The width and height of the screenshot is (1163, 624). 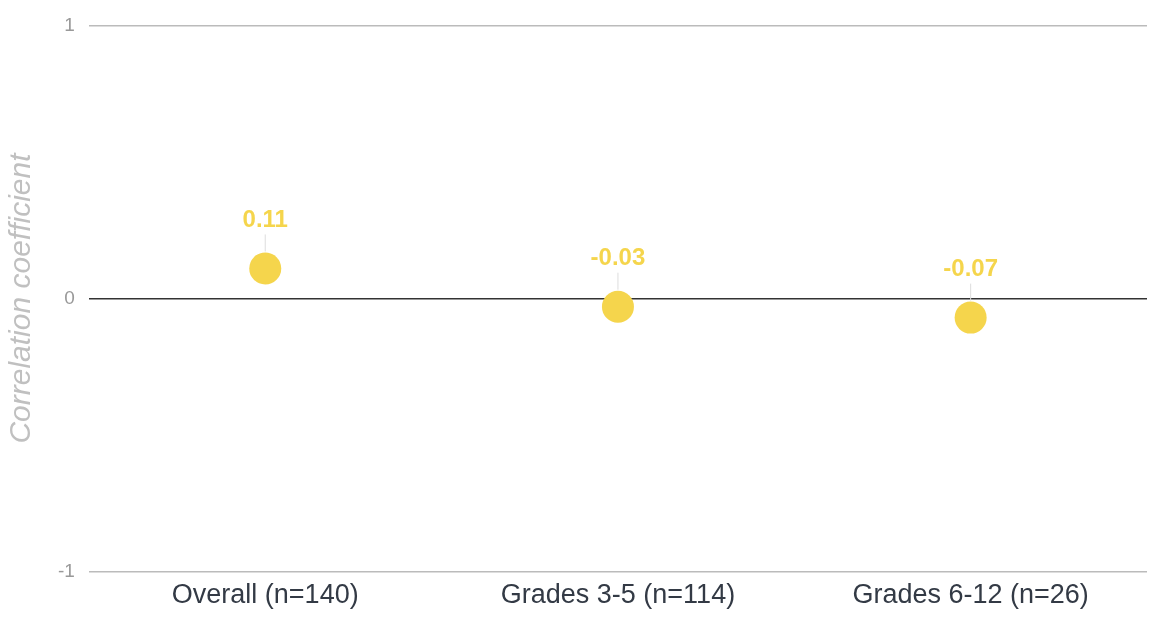 I want to click on x-tick-label: Grades 6-12 (n=26), so click(x=970, y=594).